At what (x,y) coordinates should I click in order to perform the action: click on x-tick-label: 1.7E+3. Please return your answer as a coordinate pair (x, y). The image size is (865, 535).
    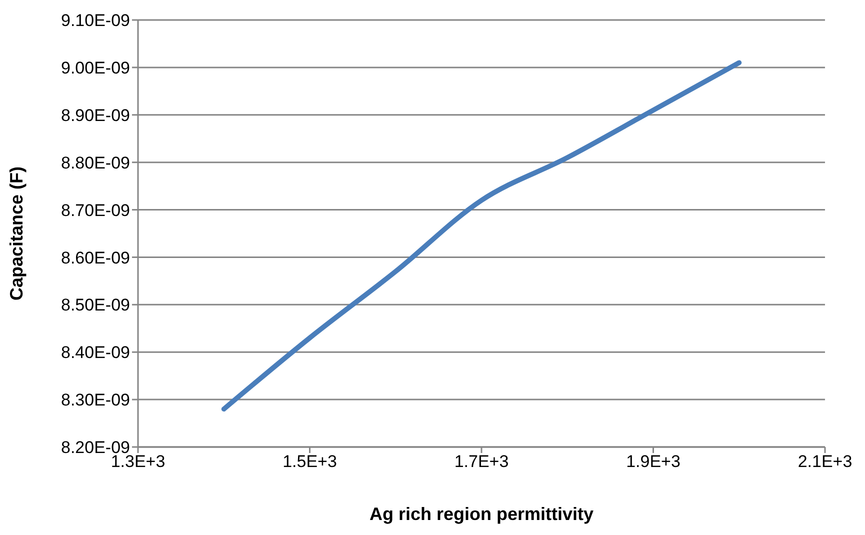
    Looking at the image, I should click on (481, 462).